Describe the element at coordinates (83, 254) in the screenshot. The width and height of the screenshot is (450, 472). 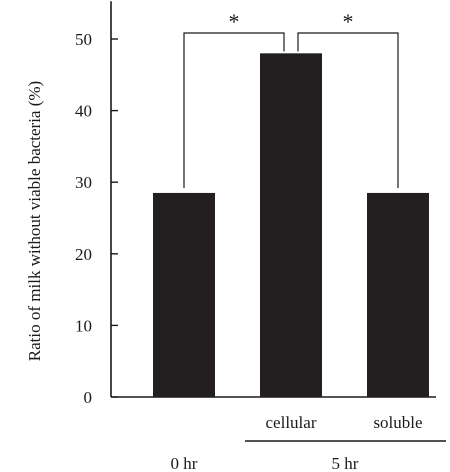
I see `y-tick-label: 20` at that location.